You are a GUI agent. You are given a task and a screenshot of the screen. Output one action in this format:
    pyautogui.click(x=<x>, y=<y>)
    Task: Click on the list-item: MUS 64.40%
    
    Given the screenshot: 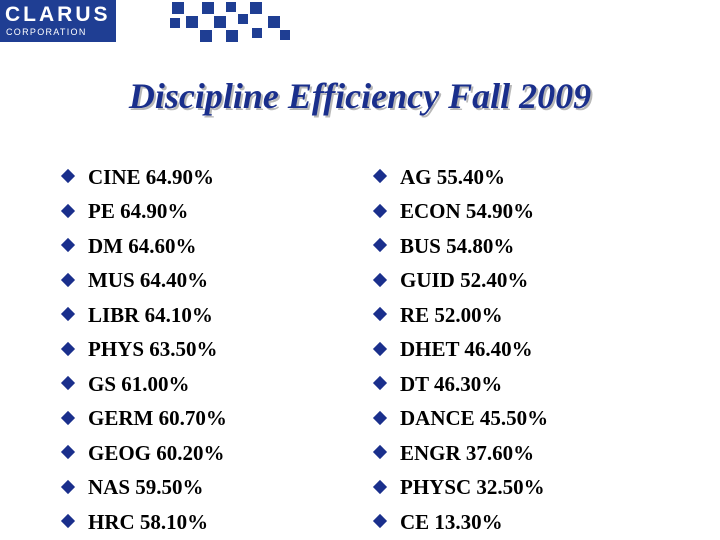 What is the action you would take?
    pyautogui.click(x=144, y=281)
    